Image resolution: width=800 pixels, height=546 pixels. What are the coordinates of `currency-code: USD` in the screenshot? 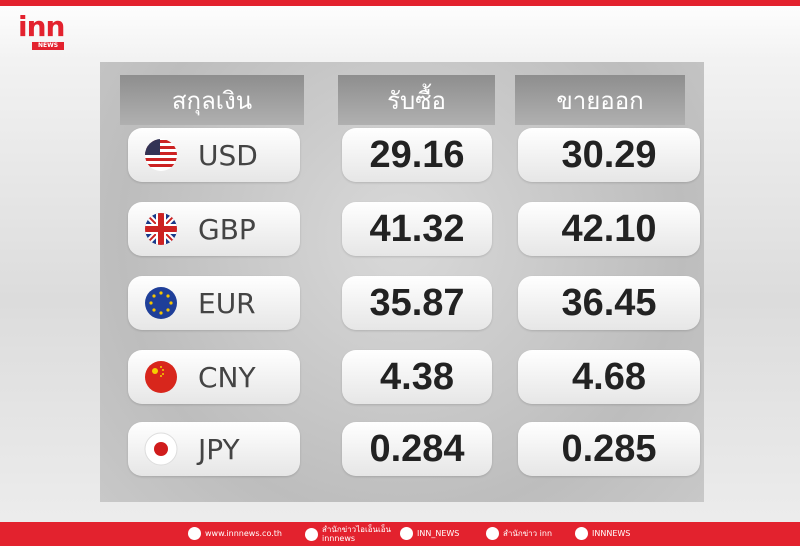 It's located at (228, 155).